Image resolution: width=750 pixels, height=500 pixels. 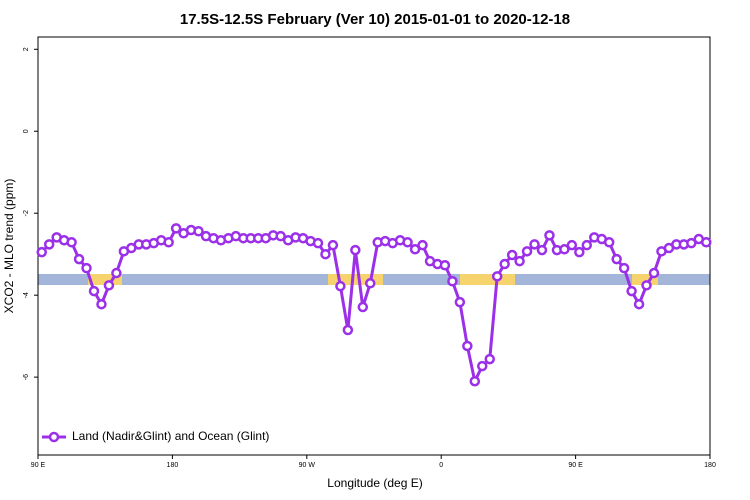 I want to click on legend-label: Land (Nadir&Glint) and Ocean (Glint), so click(x=170, y=436).